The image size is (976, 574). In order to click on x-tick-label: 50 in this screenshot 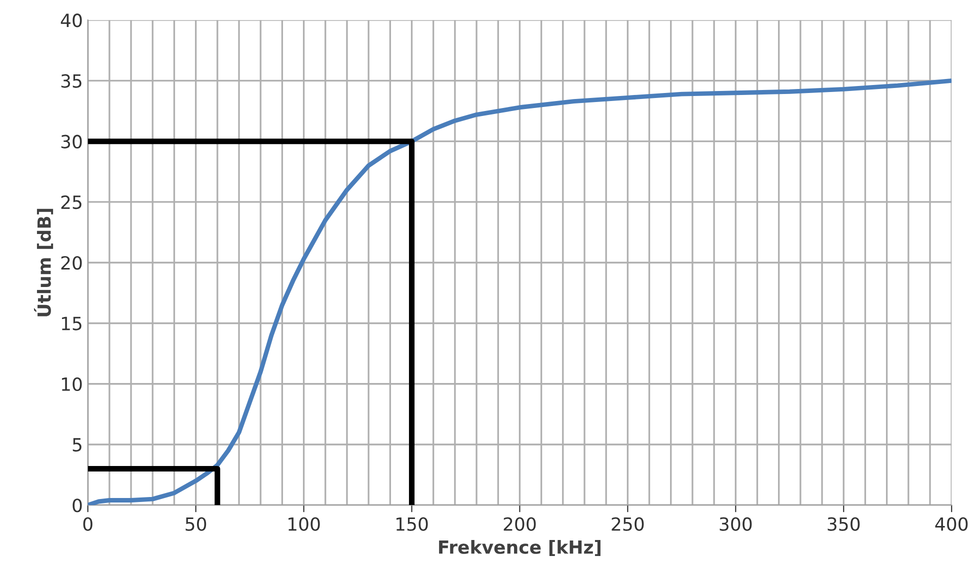, I will do `click(196, 524)`.